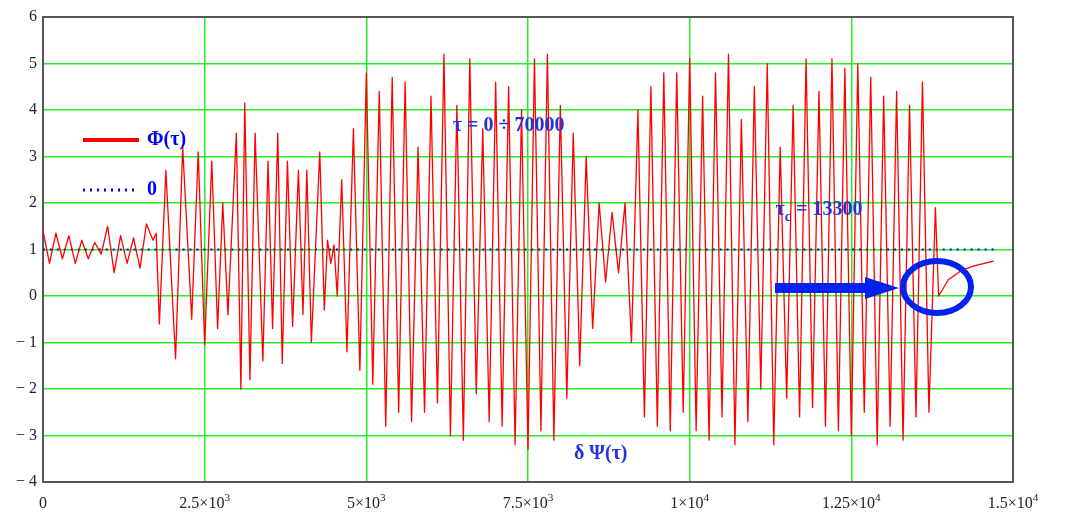 The height and width of the screenshot is (517, 1083). I want to click on y-tick-label: 1, so click(33, 248).